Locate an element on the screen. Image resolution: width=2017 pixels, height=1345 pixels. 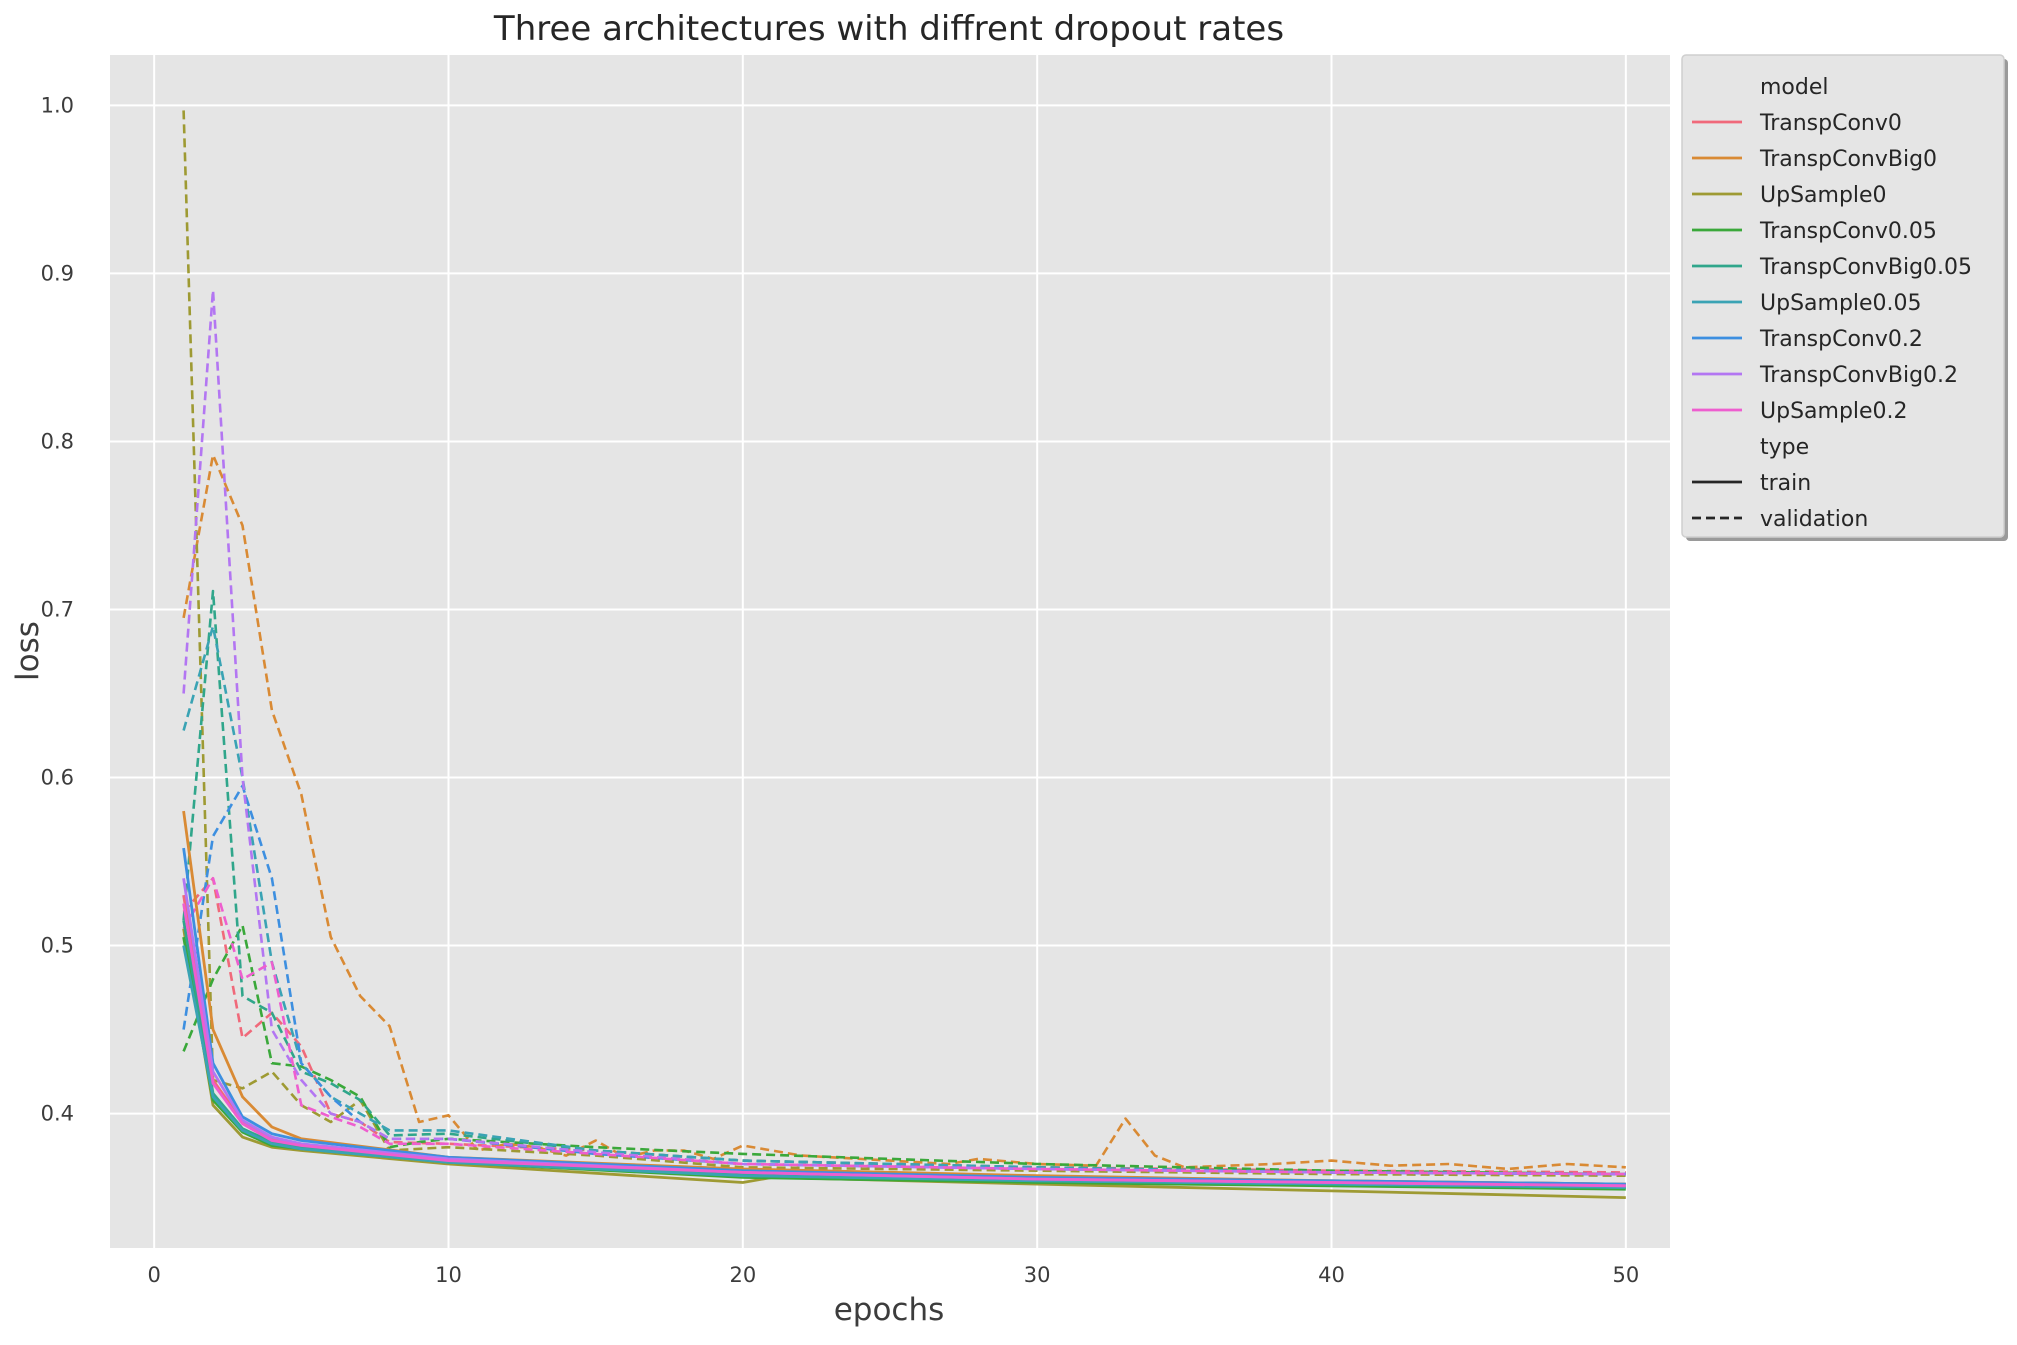
y-tick-label: 0.9 is located at coordinates (57, 273).